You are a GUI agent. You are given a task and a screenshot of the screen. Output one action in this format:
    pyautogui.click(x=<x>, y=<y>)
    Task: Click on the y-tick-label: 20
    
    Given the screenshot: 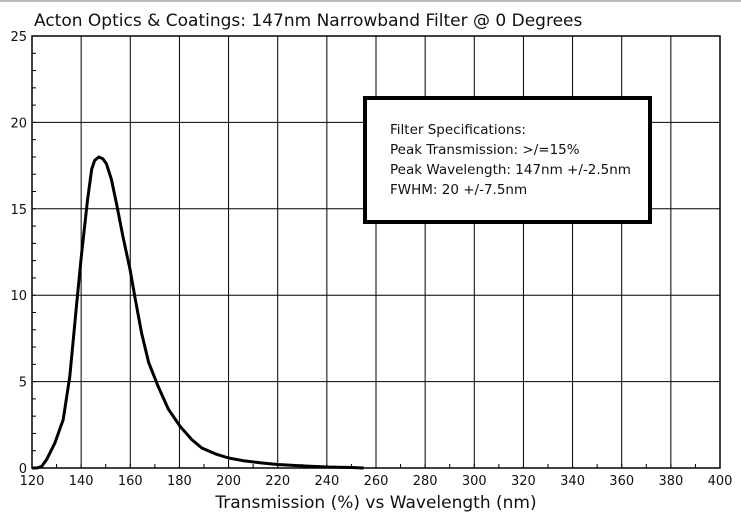 What is the action you would take?
    pyautogui.click(x=18, y=123)
    